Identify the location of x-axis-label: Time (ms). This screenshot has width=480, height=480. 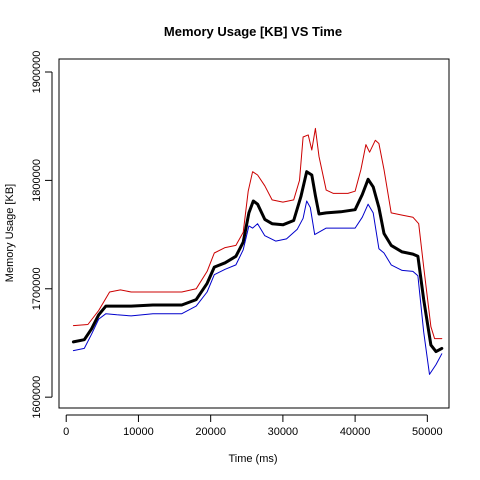
(252, 459).